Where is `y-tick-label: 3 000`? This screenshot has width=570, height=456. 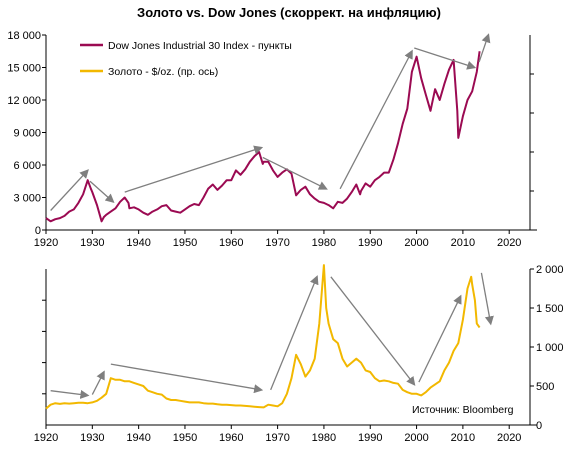
y-tick-label: 3 000 is located at coordinates (27, 199).